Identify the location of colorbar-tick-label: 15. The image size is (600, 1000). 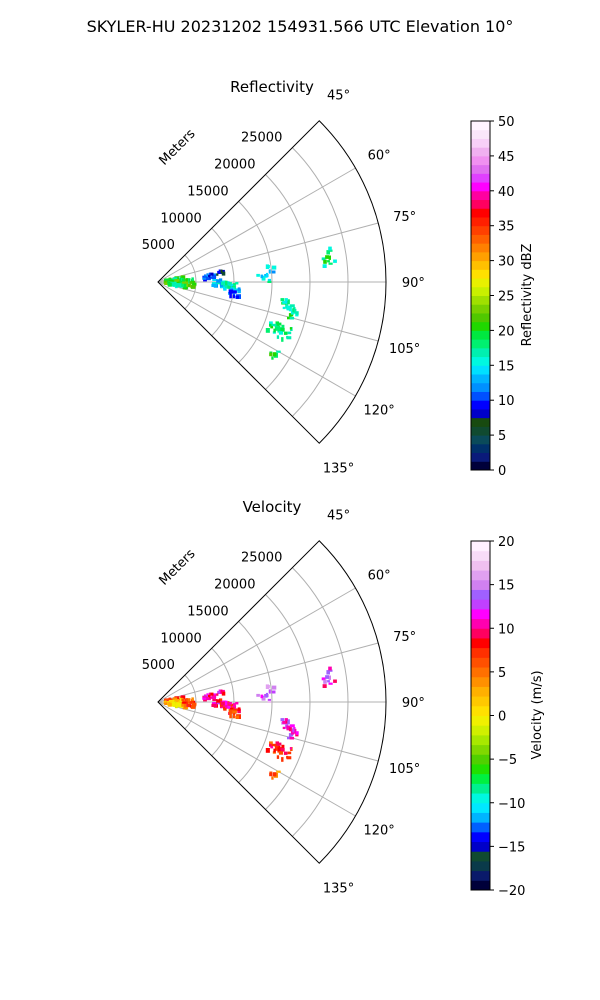
(506, 366).